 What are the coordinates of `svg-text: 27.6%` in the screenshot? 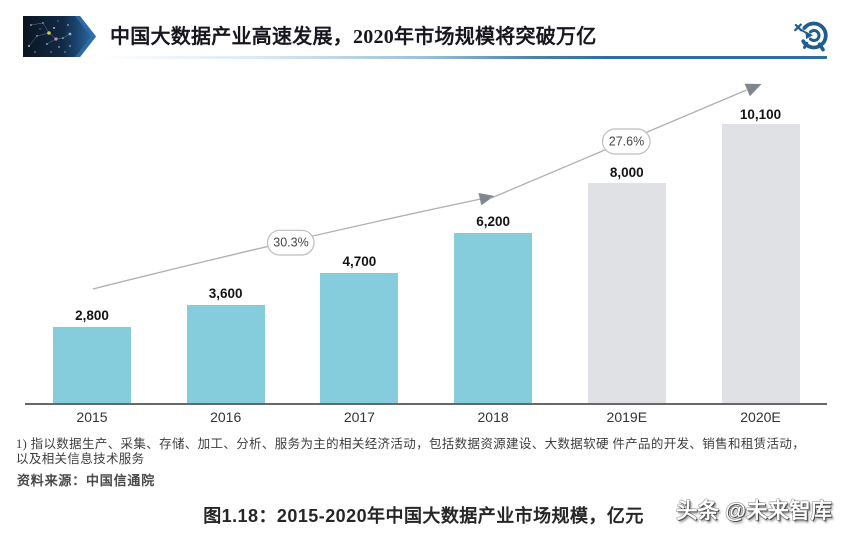 It's located at (626, 142).